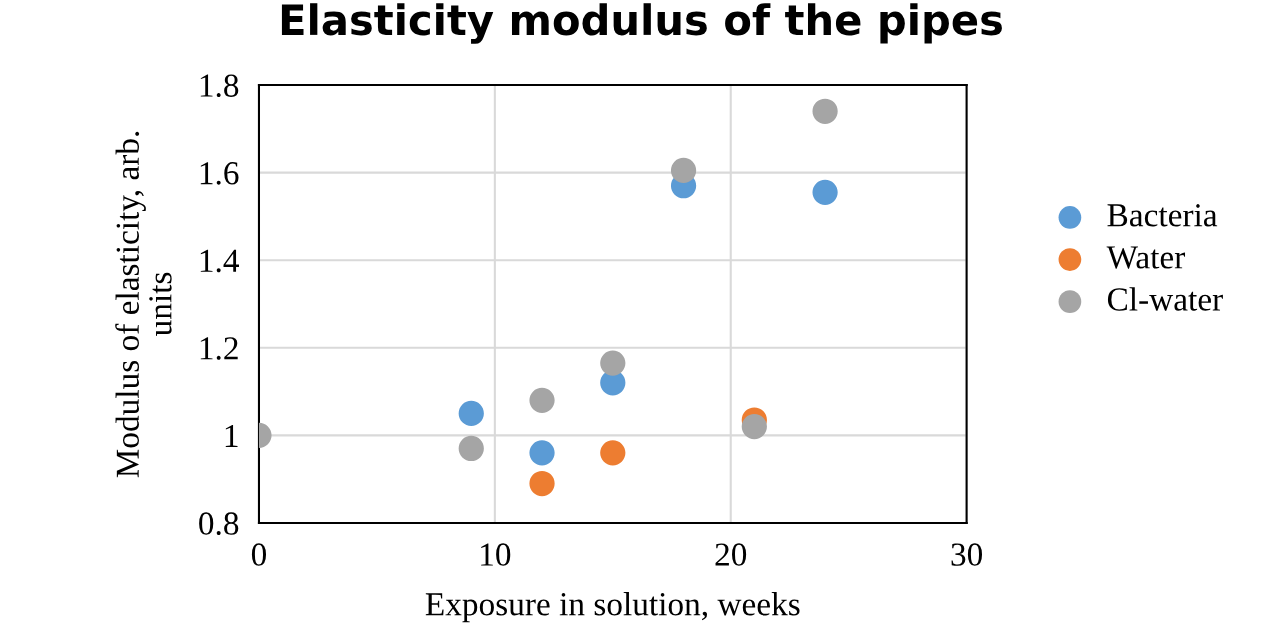 The height and width of the screenshot is (644, 1282). Describe the element at coordinates (219, 173) in the screenshot. I see `y-tick-label: 1.6` at that location.